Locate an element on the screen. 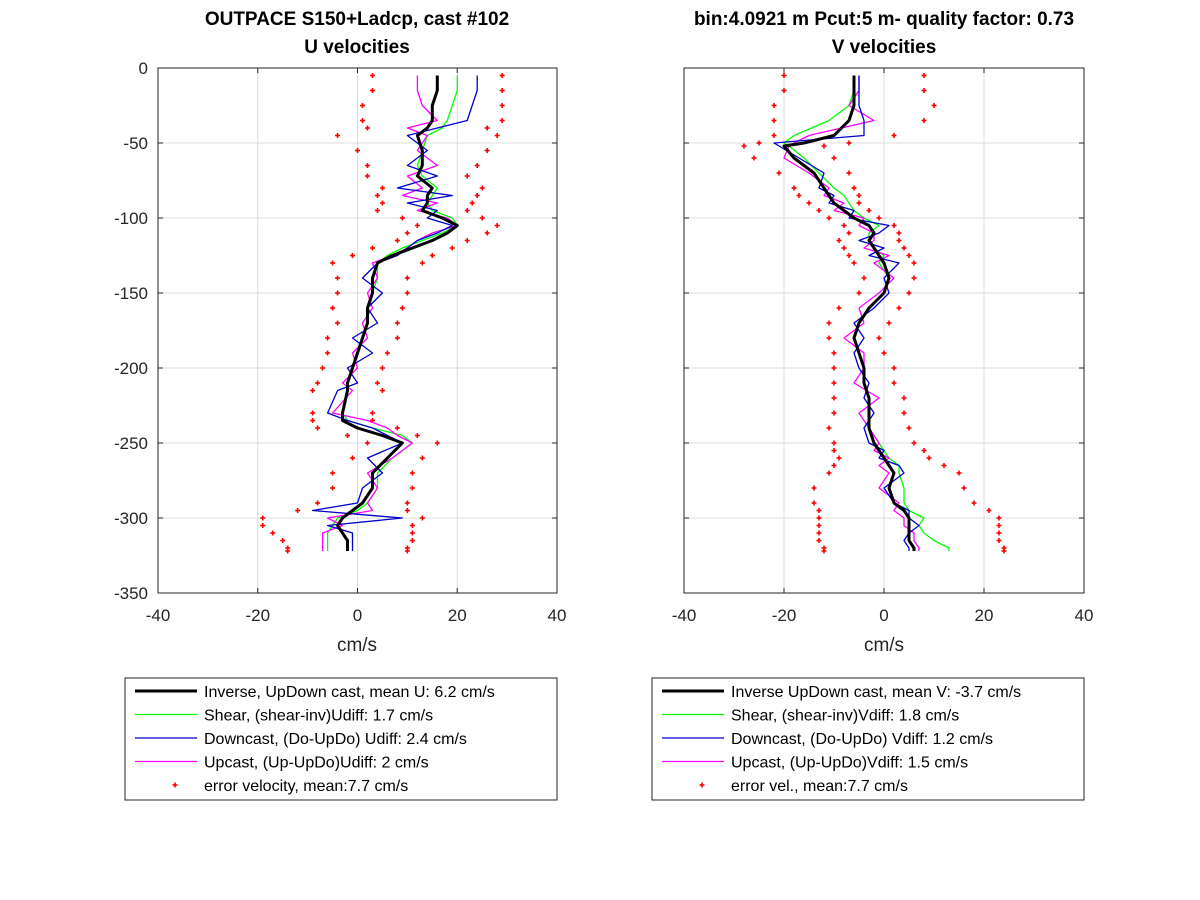 The height and width of the screenshot is (900, 1200). u-chart-title-line1: OUTPACE S150+Ladcp, cast #102 is located at coordinates (357, 19).